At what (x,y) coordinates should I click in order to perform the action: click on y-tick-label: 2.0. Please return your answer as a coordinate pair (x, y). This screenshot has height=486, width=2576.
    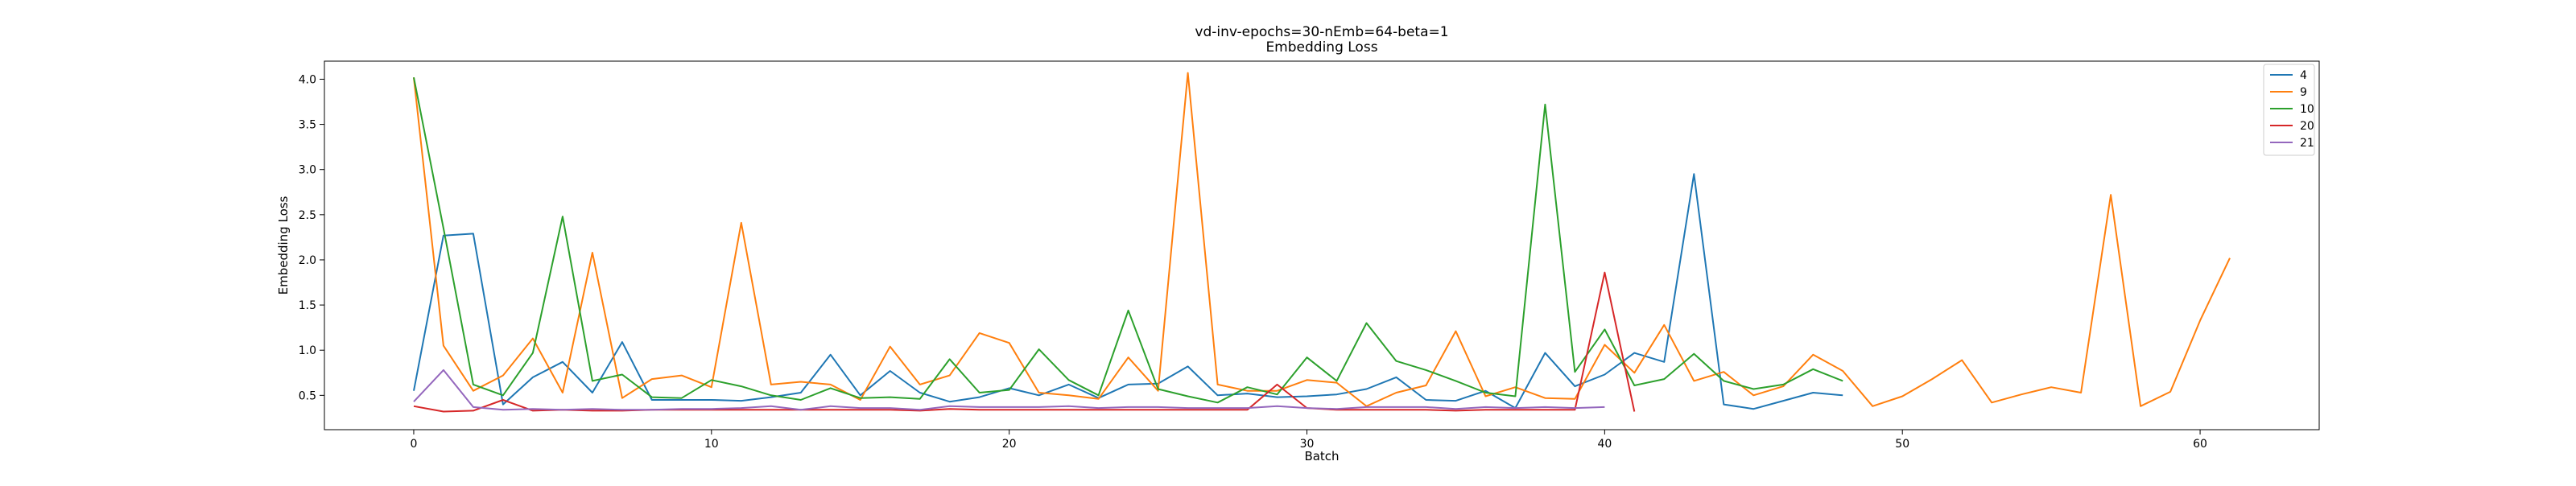
    Looking at the image, I should click on (307, 260).